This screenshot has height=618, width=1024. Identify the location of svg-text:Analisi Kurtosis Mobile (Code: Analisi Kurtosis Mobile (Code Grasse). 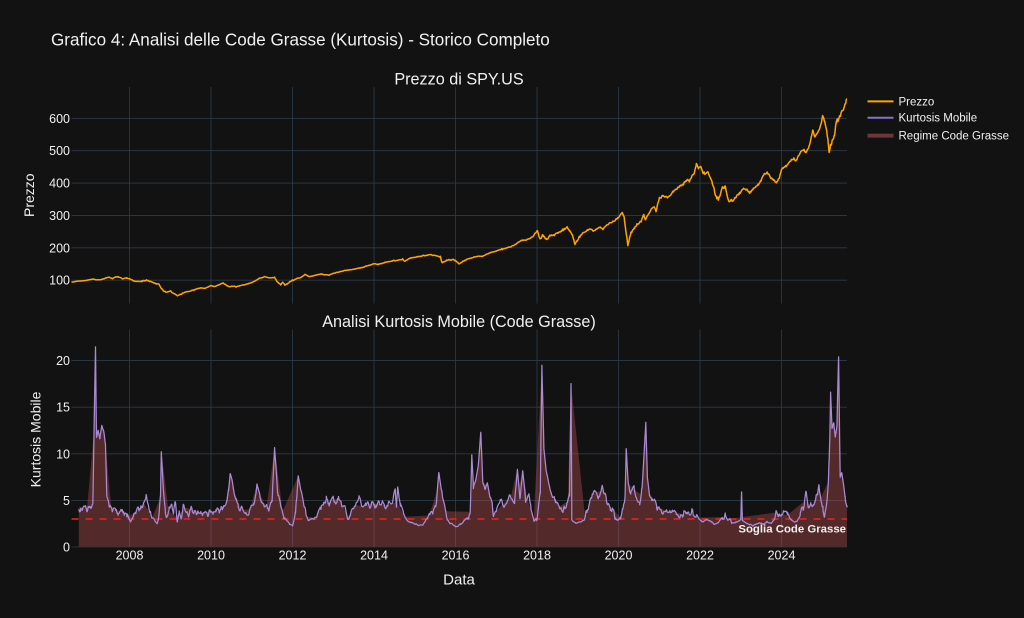
(459, 322).